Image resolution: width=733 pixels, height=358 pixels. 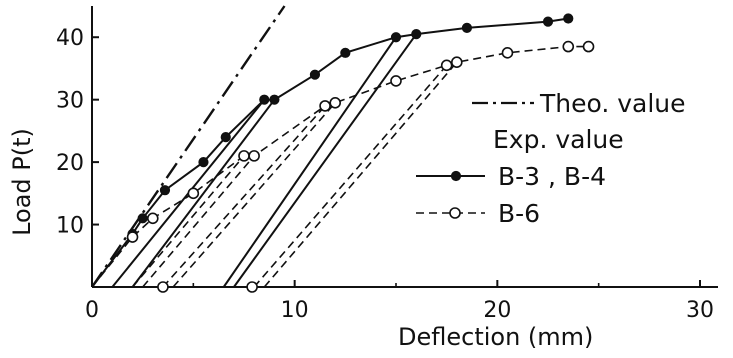 I want to click on legend-exp-heading: Exp. value, so click(x=558, y=139).